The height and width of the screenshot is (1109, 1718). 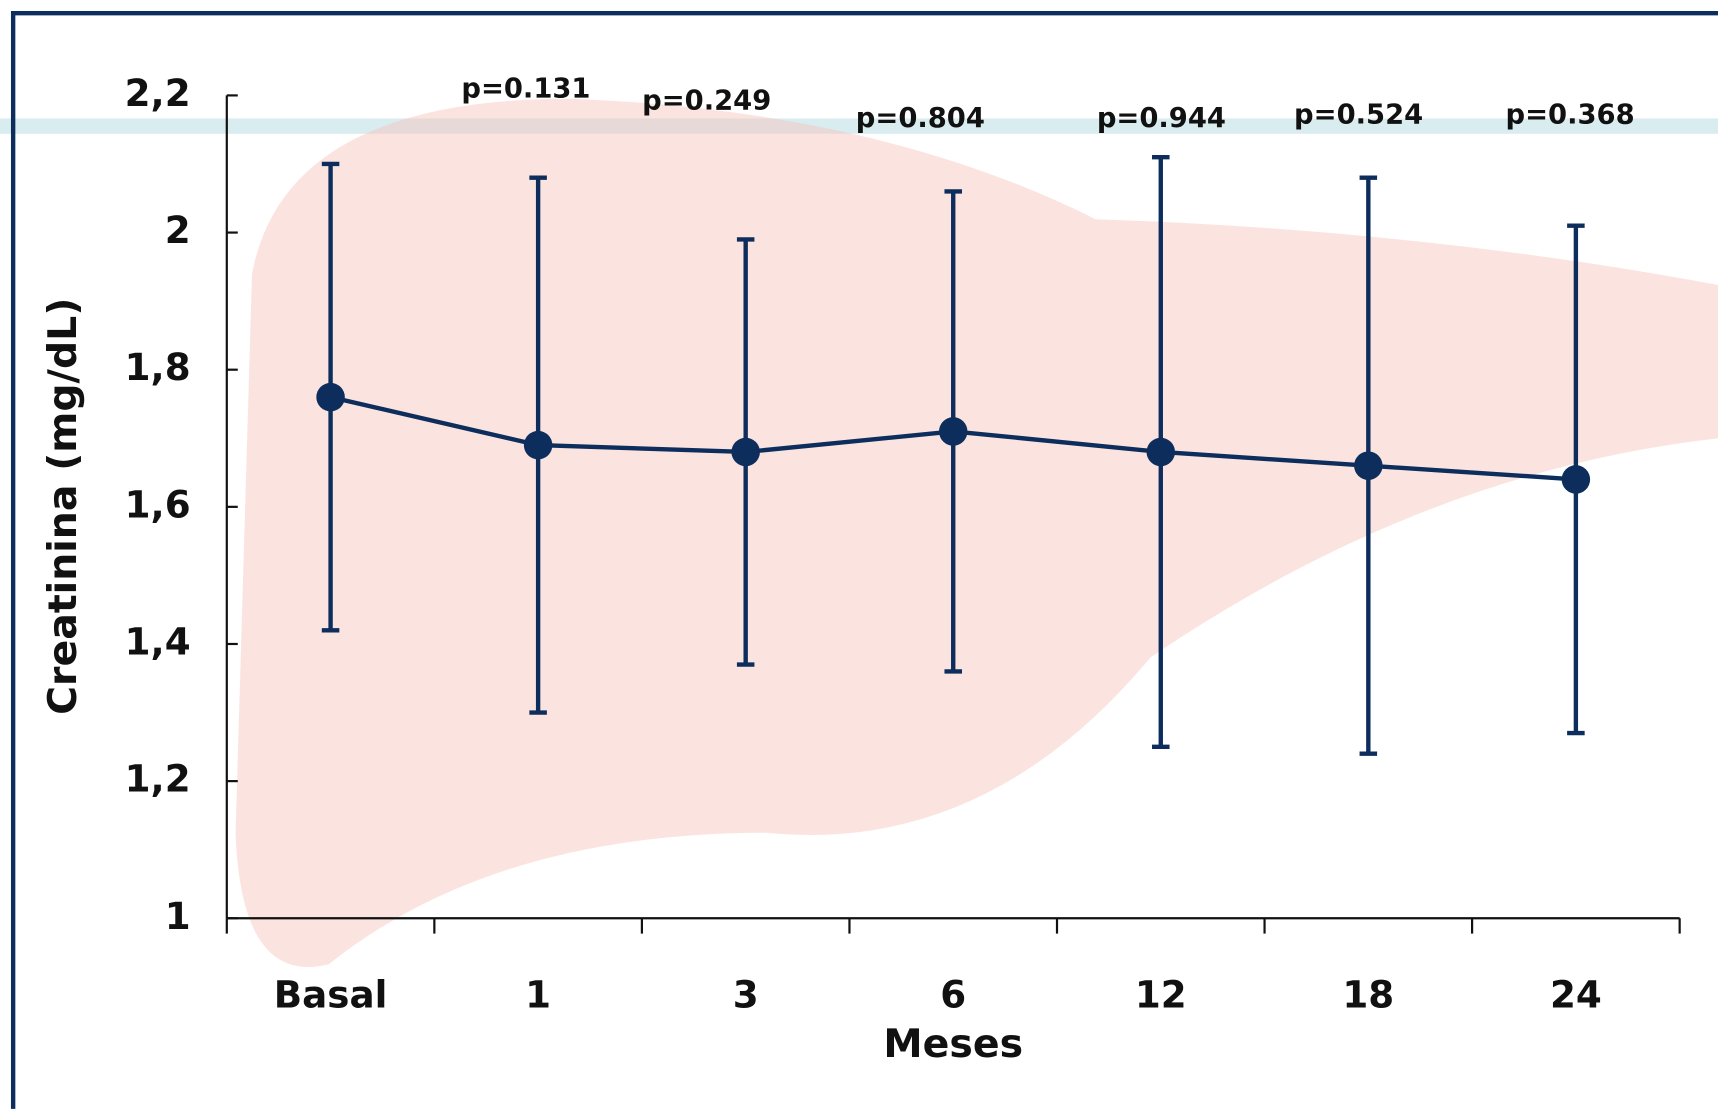 What do you see at coordinates (158, 504) in the screenshot?
I see `y-tick-label: 1,6` at bounding box center [158, 504].